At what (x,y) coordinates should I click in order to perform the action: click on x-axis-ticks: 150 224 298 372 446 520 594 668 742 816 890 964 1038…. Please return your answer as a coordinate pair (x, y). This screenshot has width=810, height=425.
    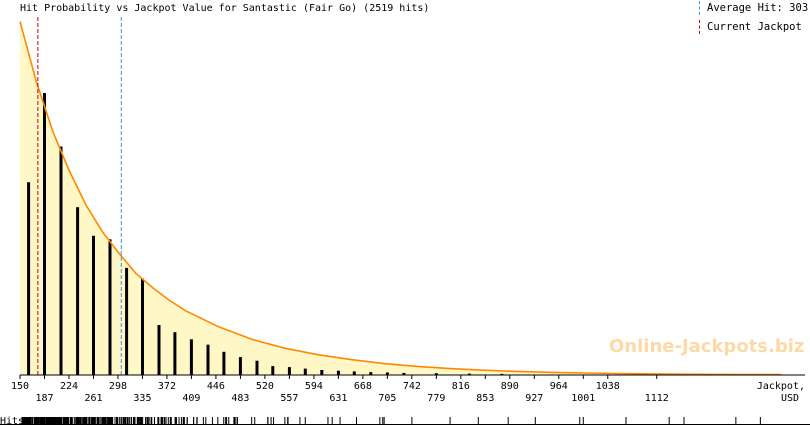
    Looking at the image, I should click on (340, 389).